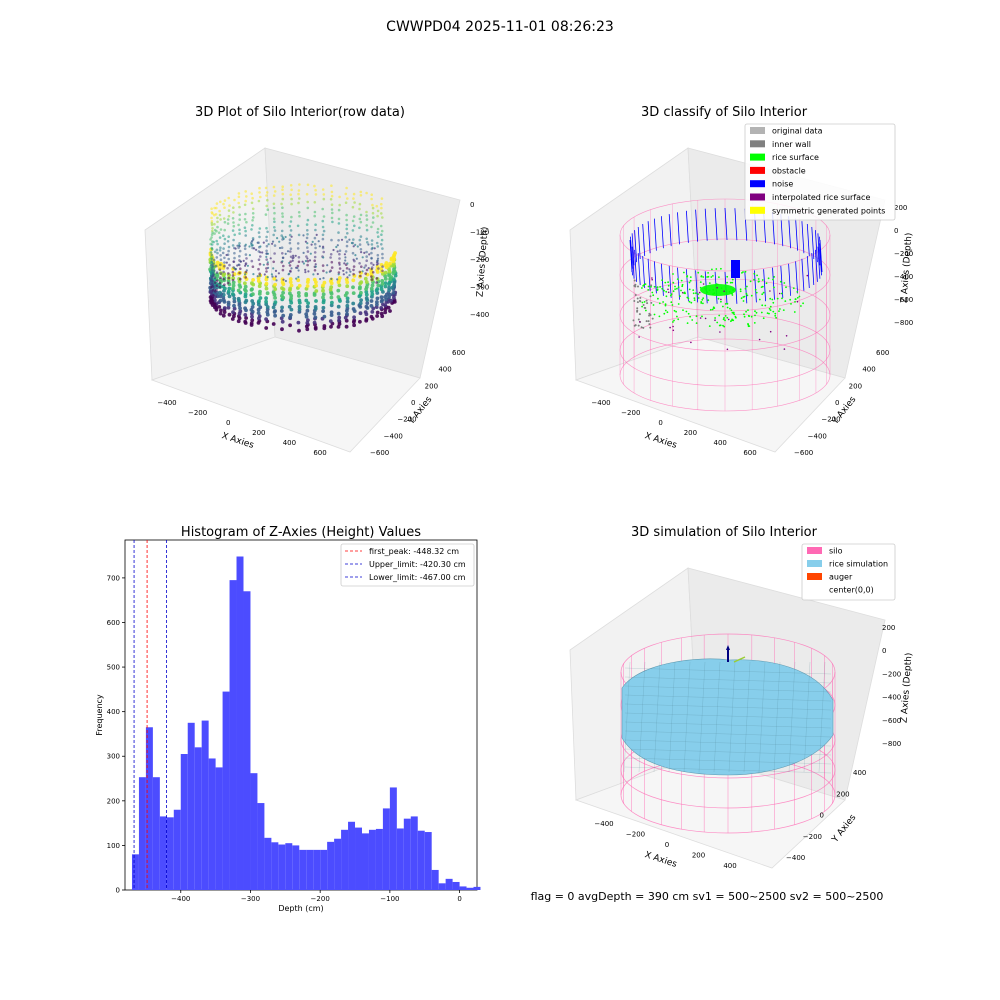 The image size is (1000, 1000). What do you see at coordinates (472, 205) in the screenshot?
I see `z-tick-label: 0` at bounding box center [472, 205].